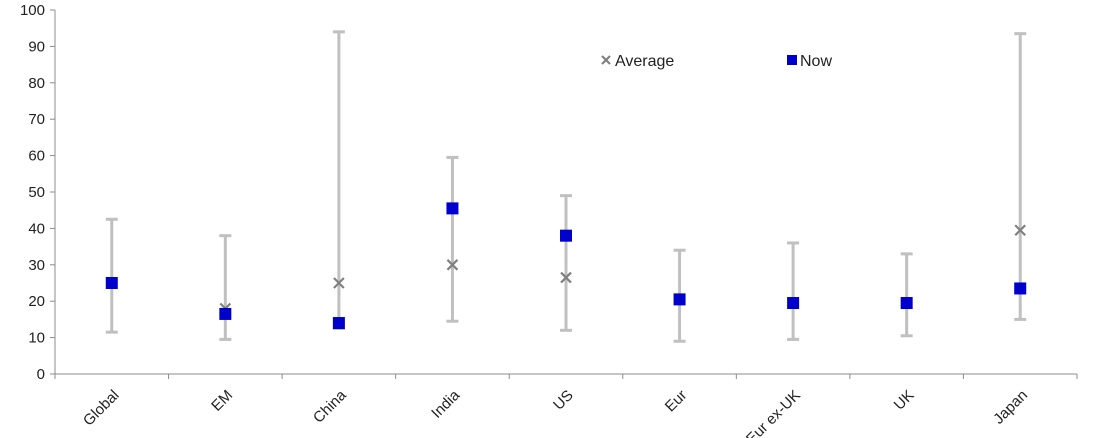  Describe the element at coordinates (41, 374) in the screenshot. I see `y-tick-label: 0` at that location.